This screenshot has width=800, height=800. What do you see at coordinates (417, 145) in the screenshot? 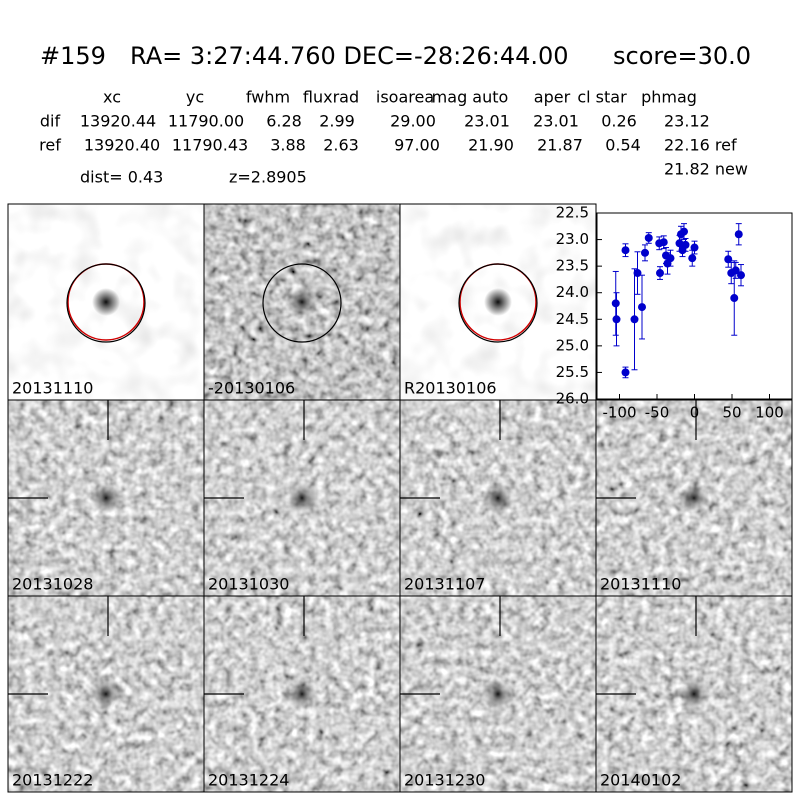
I see `cell: 97.00` at bounding box center [417, 145].